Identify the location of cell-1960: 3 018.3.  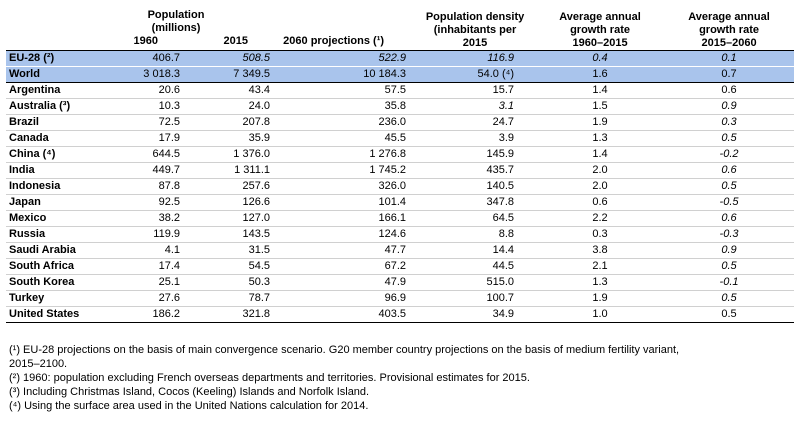
(143, 74).